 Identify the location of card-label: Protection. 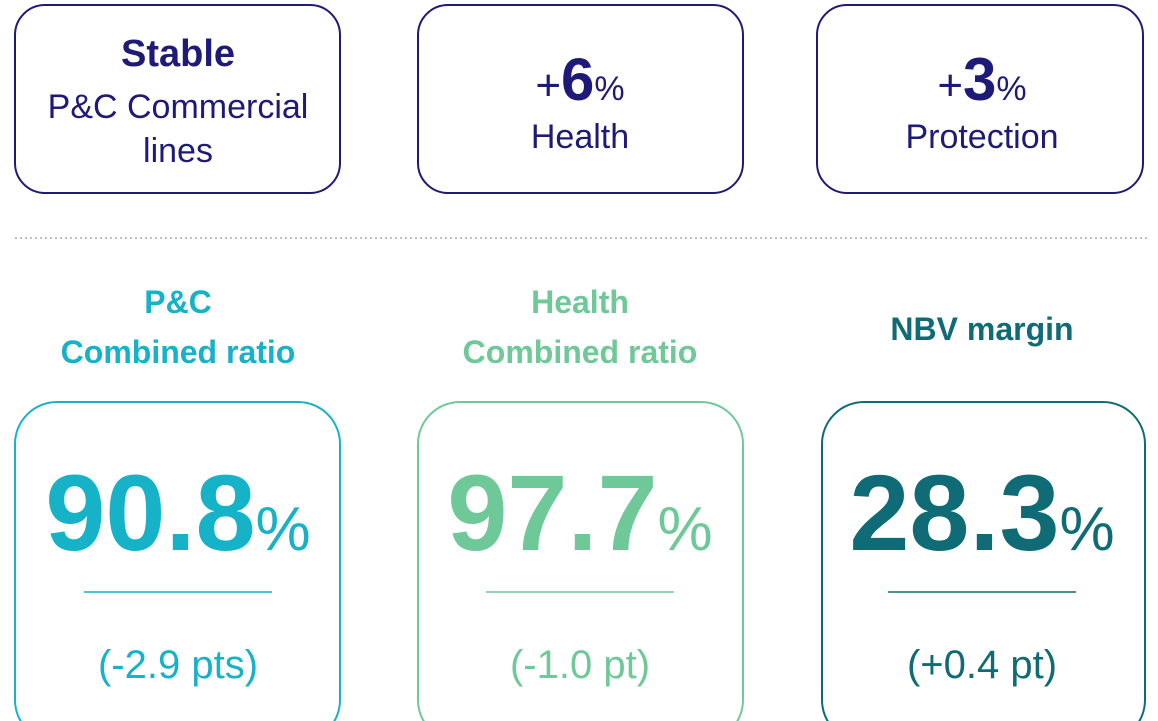
(981, 137).